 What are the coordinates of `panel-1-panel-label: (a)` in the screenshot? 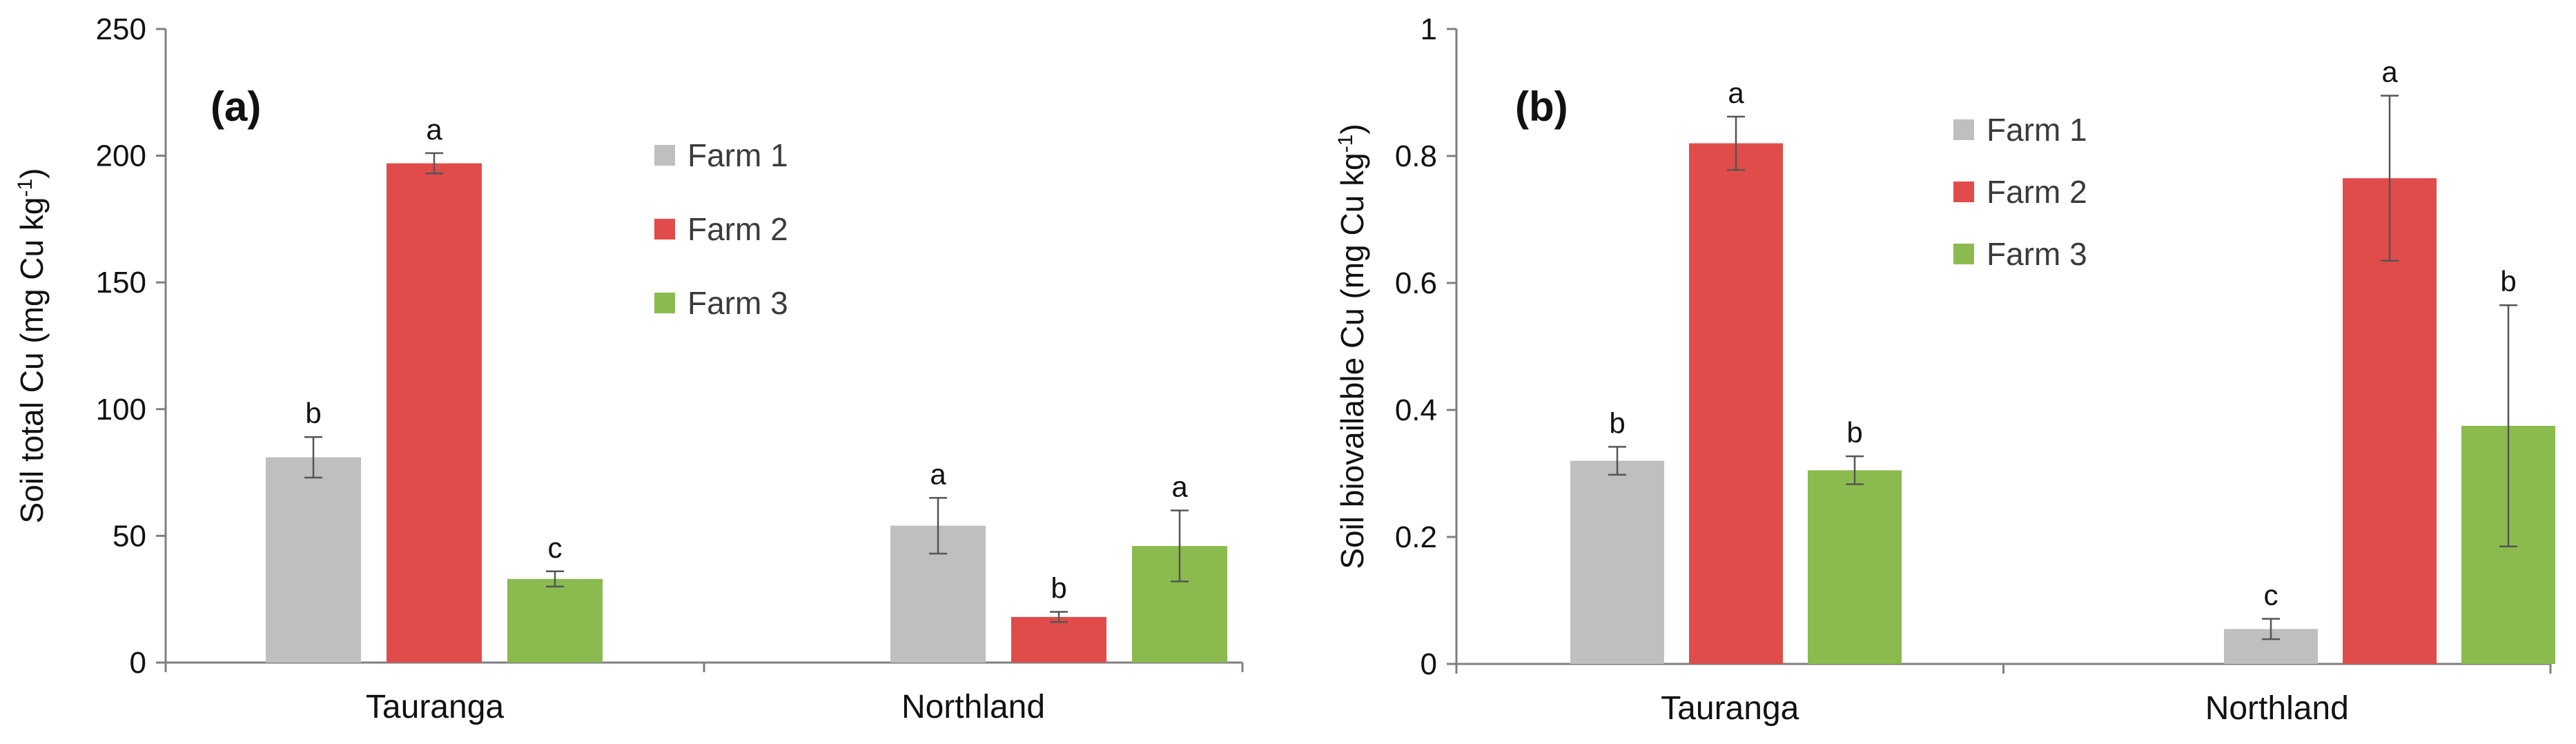 It's located at (236, 107).